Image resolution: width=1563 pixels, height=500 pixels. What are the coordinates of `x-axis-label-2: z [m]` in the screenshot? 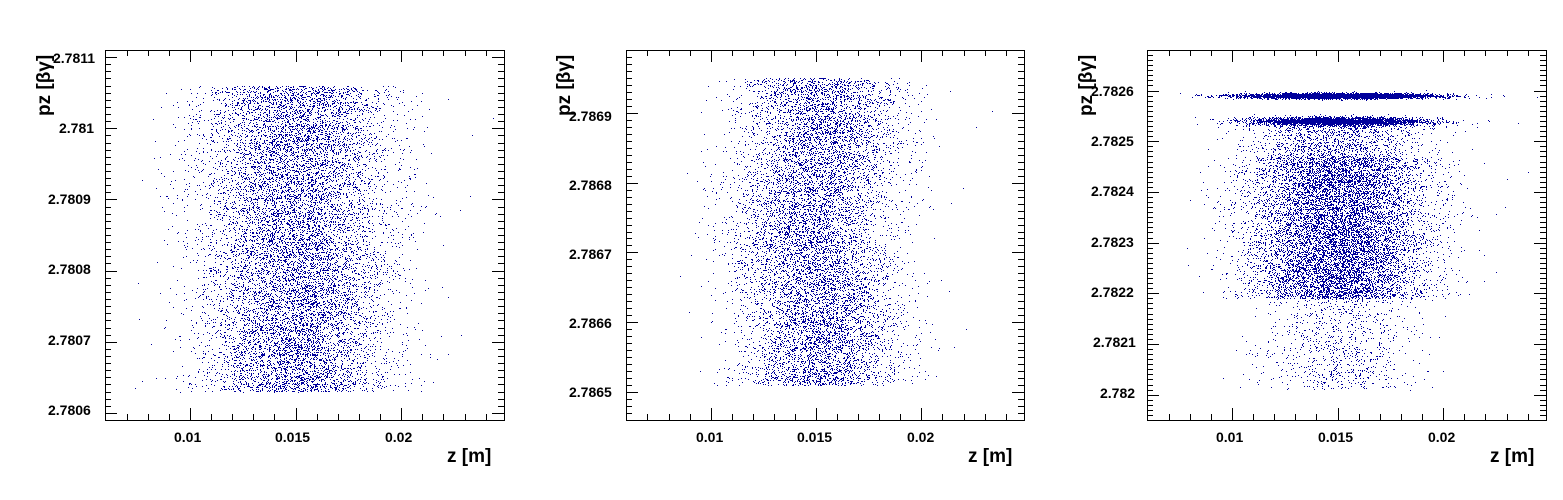 It's located at (990, 456).